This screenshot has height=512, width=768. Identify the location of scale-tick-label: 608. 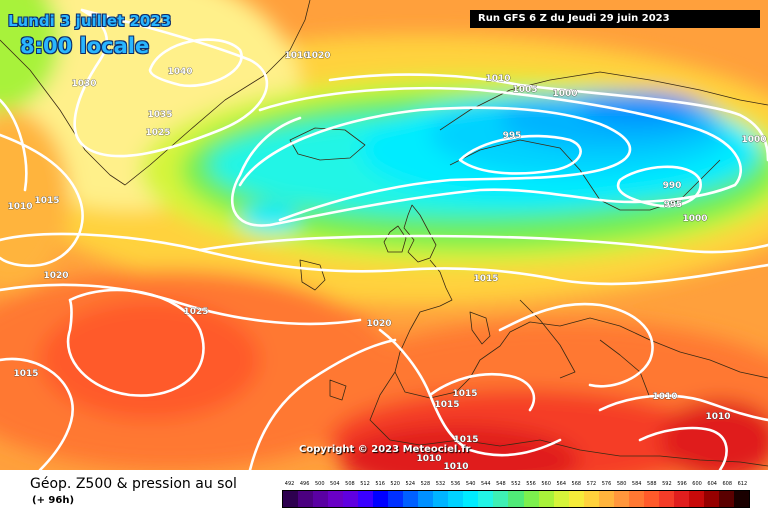
(727, 484).